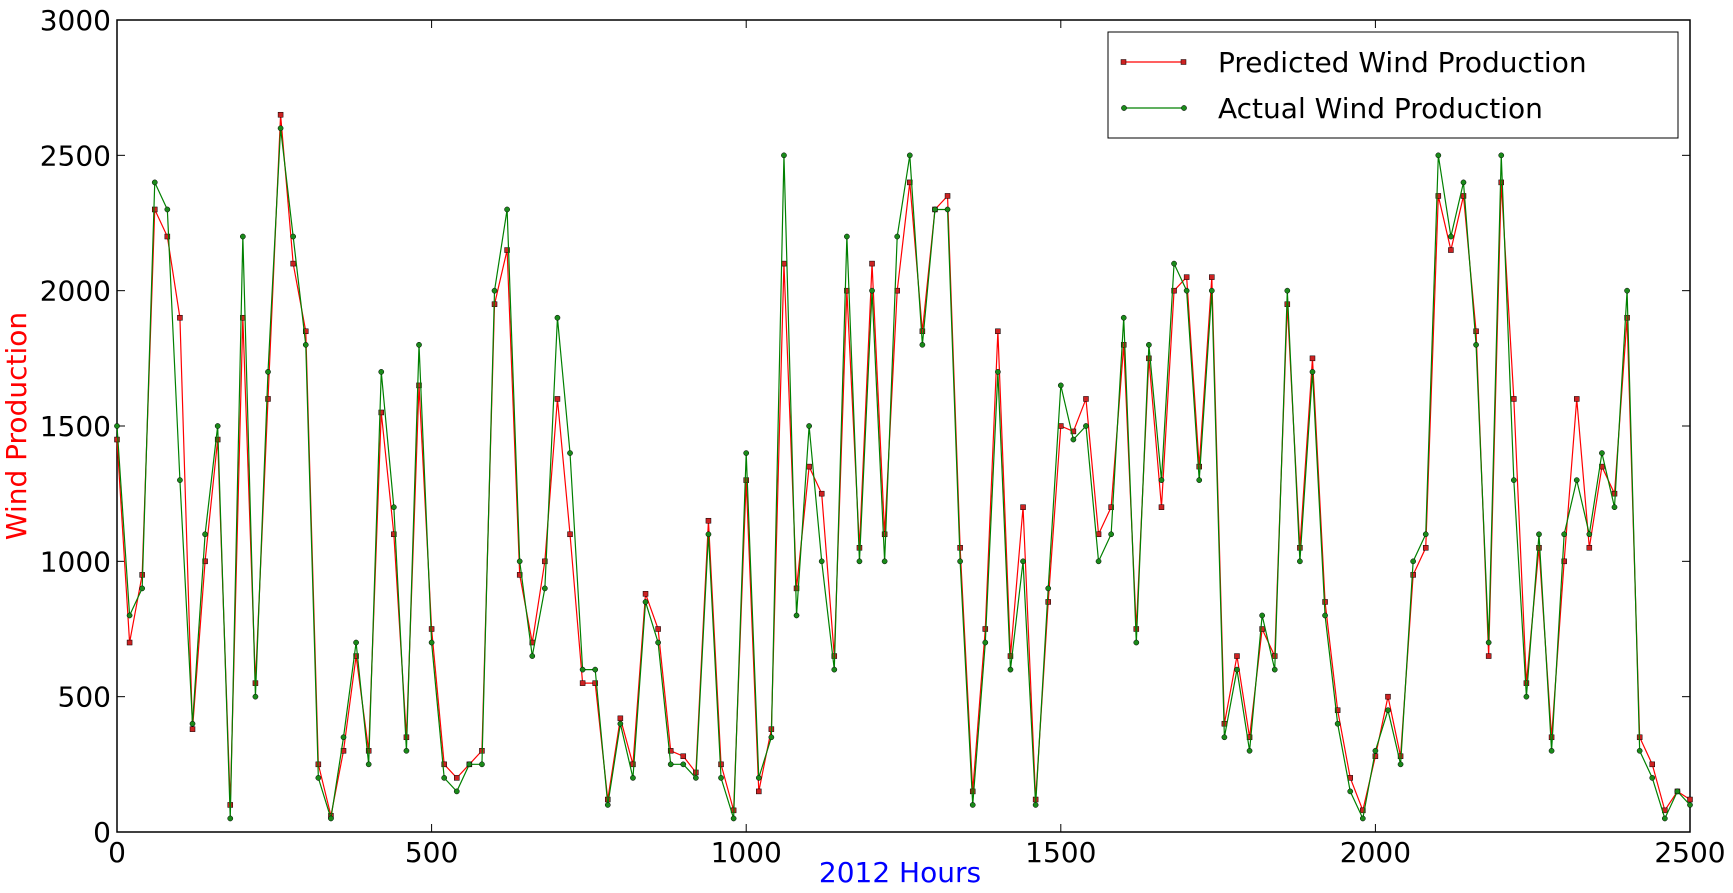 The width and height of the screenshot is (1733, 893). Describe the element at coordinates (75, 426) in the screenshot. I see `y-tick-label: 1500` at that location.